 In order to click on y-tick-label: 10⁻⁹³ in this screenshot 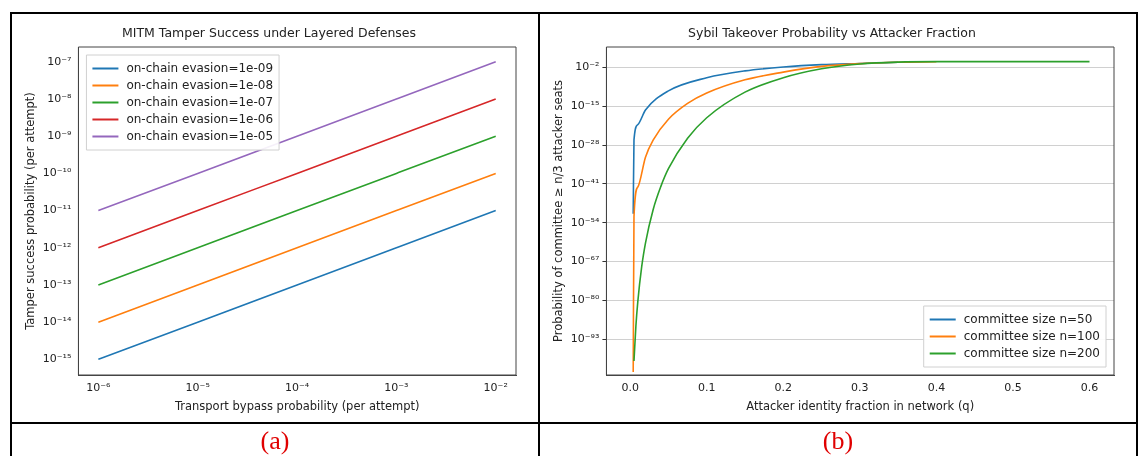, I will do `click(585, 339)`.